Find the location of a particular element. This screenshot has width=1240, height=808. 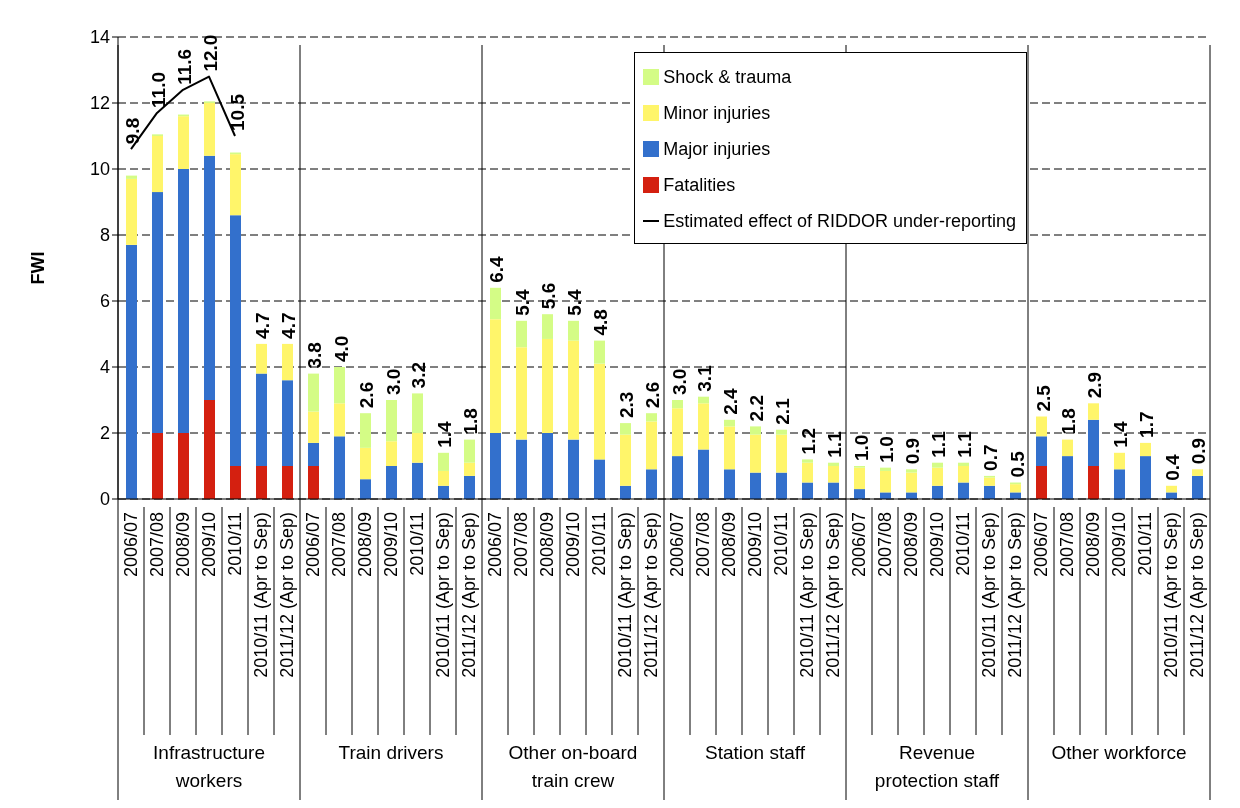

total-label: 4.7 is located at coordinates (263, 325).